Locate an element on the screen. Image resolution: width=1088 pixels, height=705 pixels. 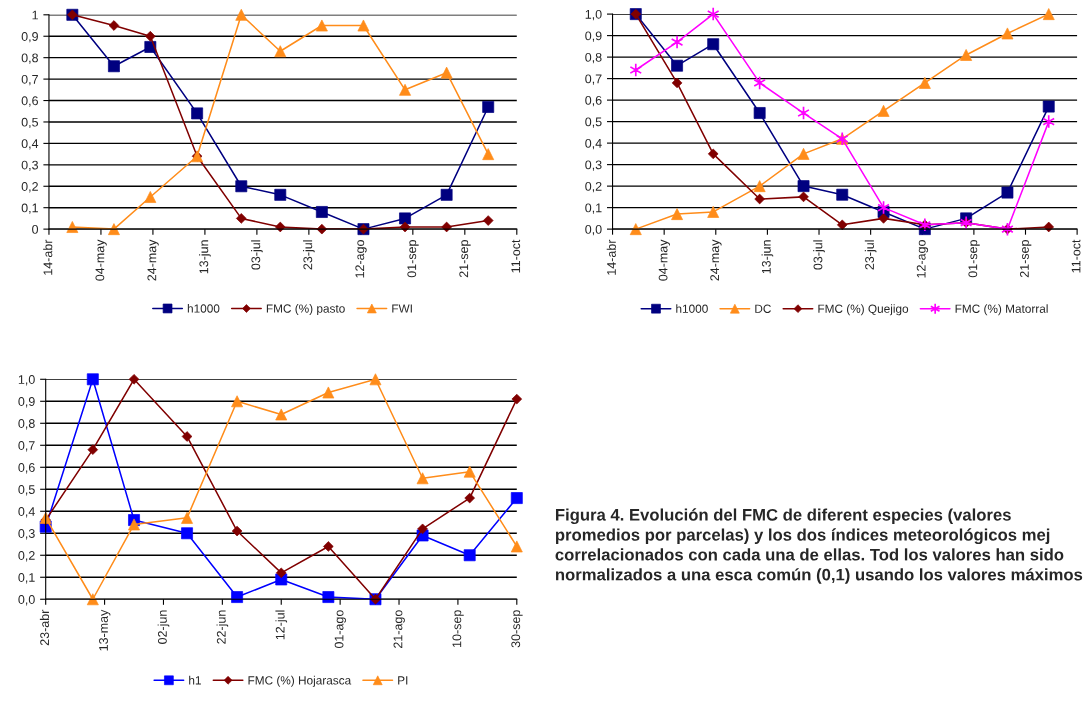
text: Figura 4. Evolución del FMC de diferent especies (valores promedios por parcelas) y los dos índices meteorológicos mej correlacionados con cada una de ellas. Tod los valores han sido normalizados a una esca común (0,1) usando los valores máximos is located at coordinates (819, 546).